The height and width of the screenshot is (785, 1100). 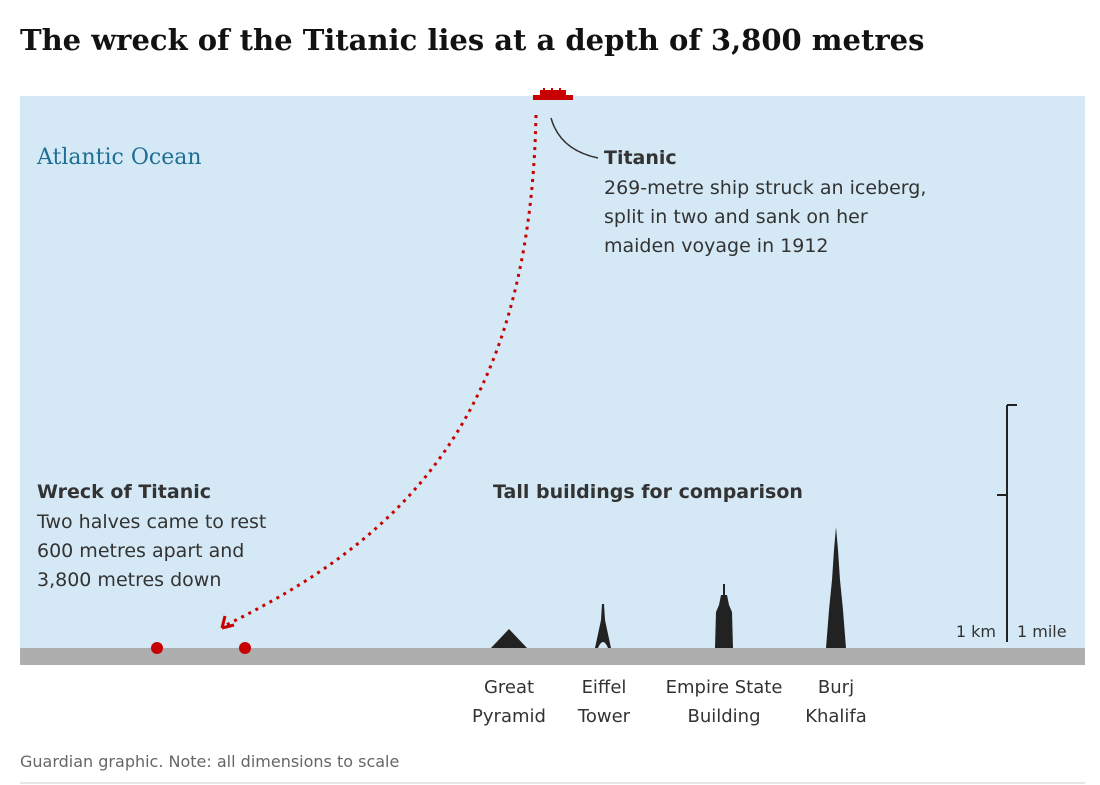 I want to click on leader-line, so click(x=574, y=138).